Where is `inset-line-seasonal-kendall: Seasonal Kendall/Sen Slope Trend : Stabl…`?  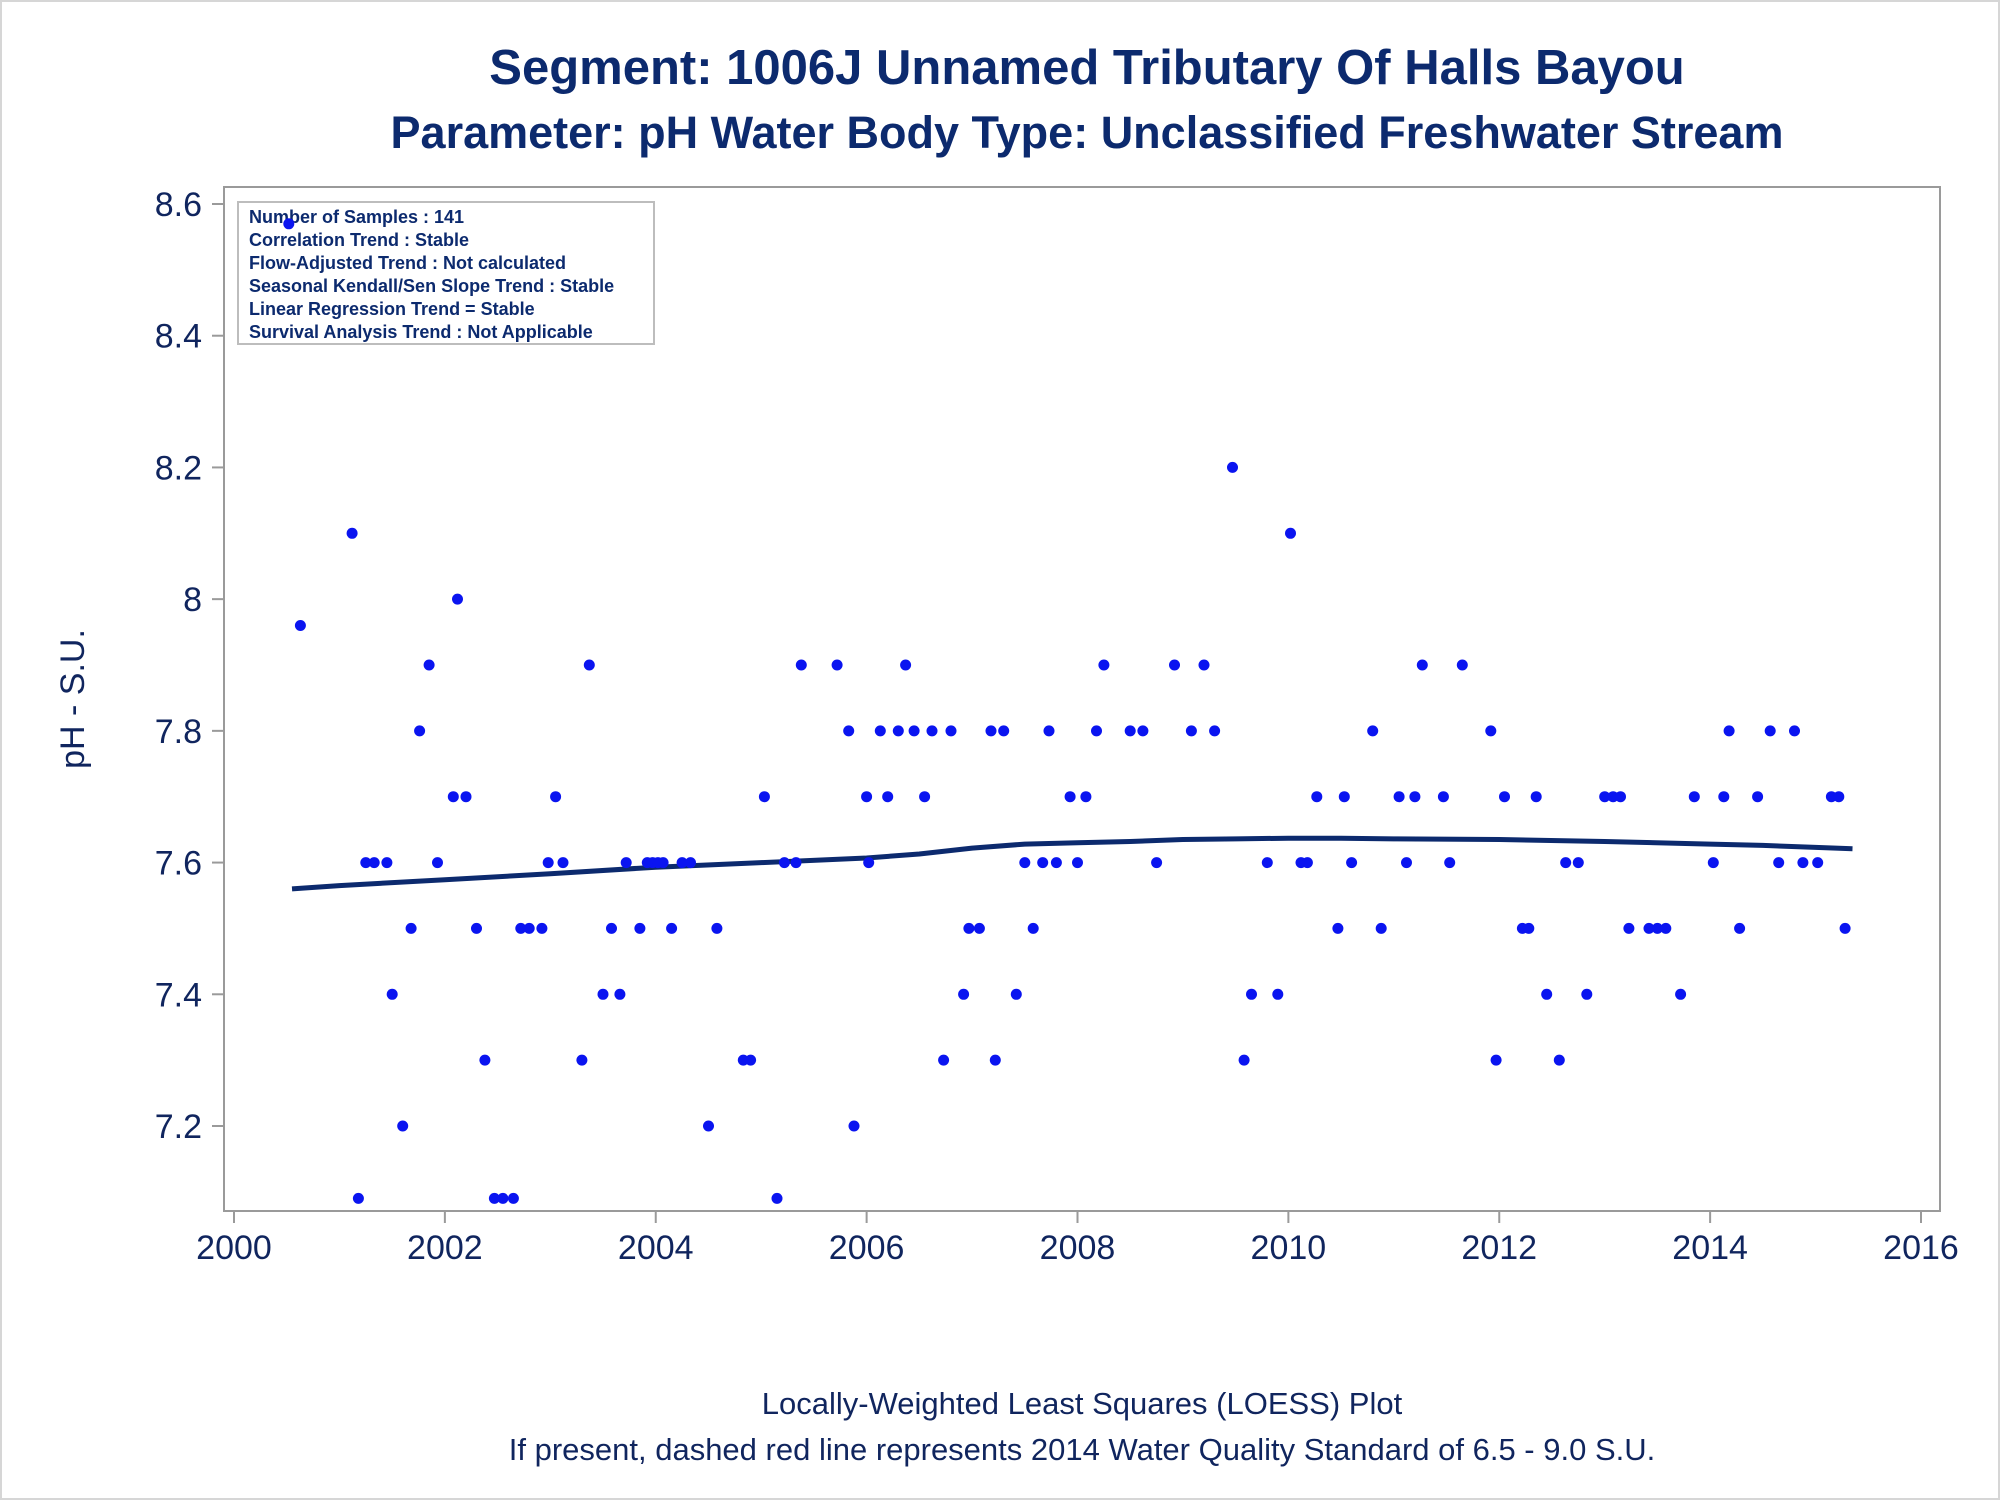 inset-line-seasonal-kendall: Seasonal Kendall/Sen Slope Trend : Stabl… is located at coordinates (431, 286).